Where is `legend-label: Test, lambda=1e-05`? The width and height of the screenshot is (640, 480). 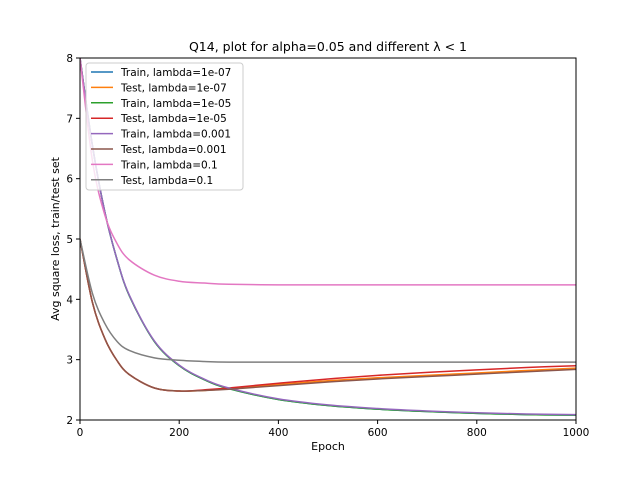
legend-label: Test, lambda=1e-05 is located at coordinates (173, 119).